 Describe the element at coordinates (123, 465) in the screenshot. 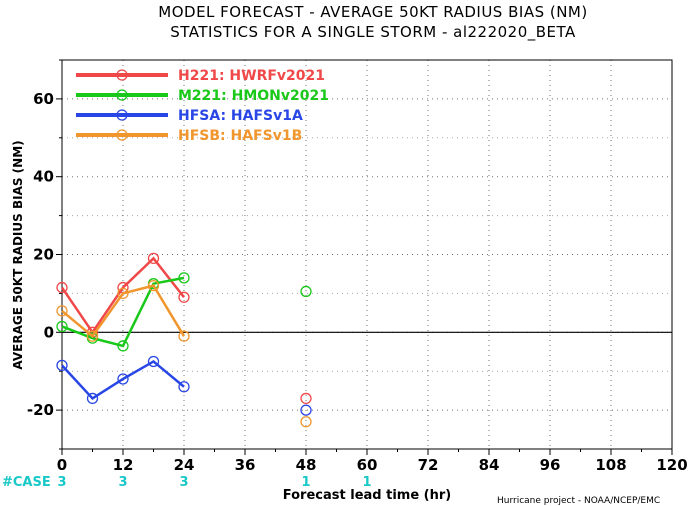

I see `x-tick-label-12: 12` at that location.